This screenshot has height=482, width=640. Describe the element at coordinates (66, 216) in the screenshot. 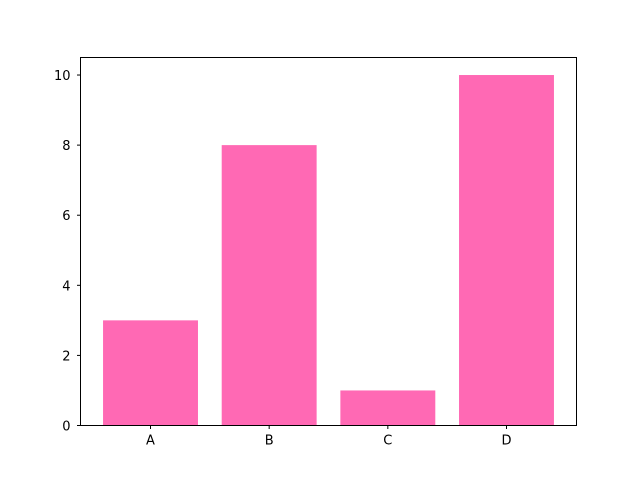

I see `y-tick-label: 6` at that location.